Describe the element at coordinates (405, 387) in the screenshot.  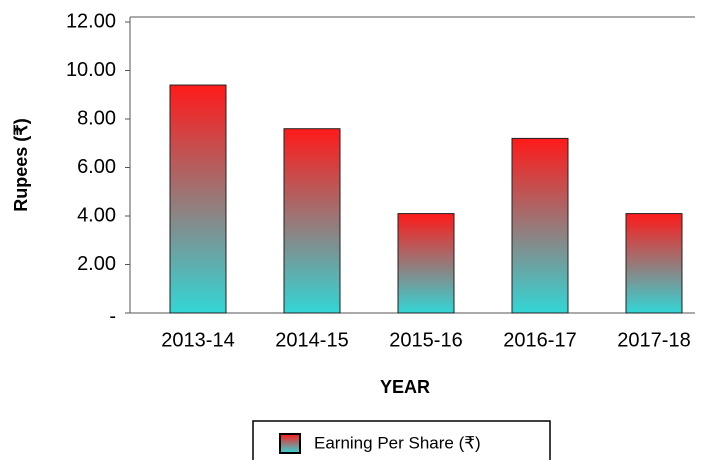
I see `x-axis-title: YEAR` at that location.